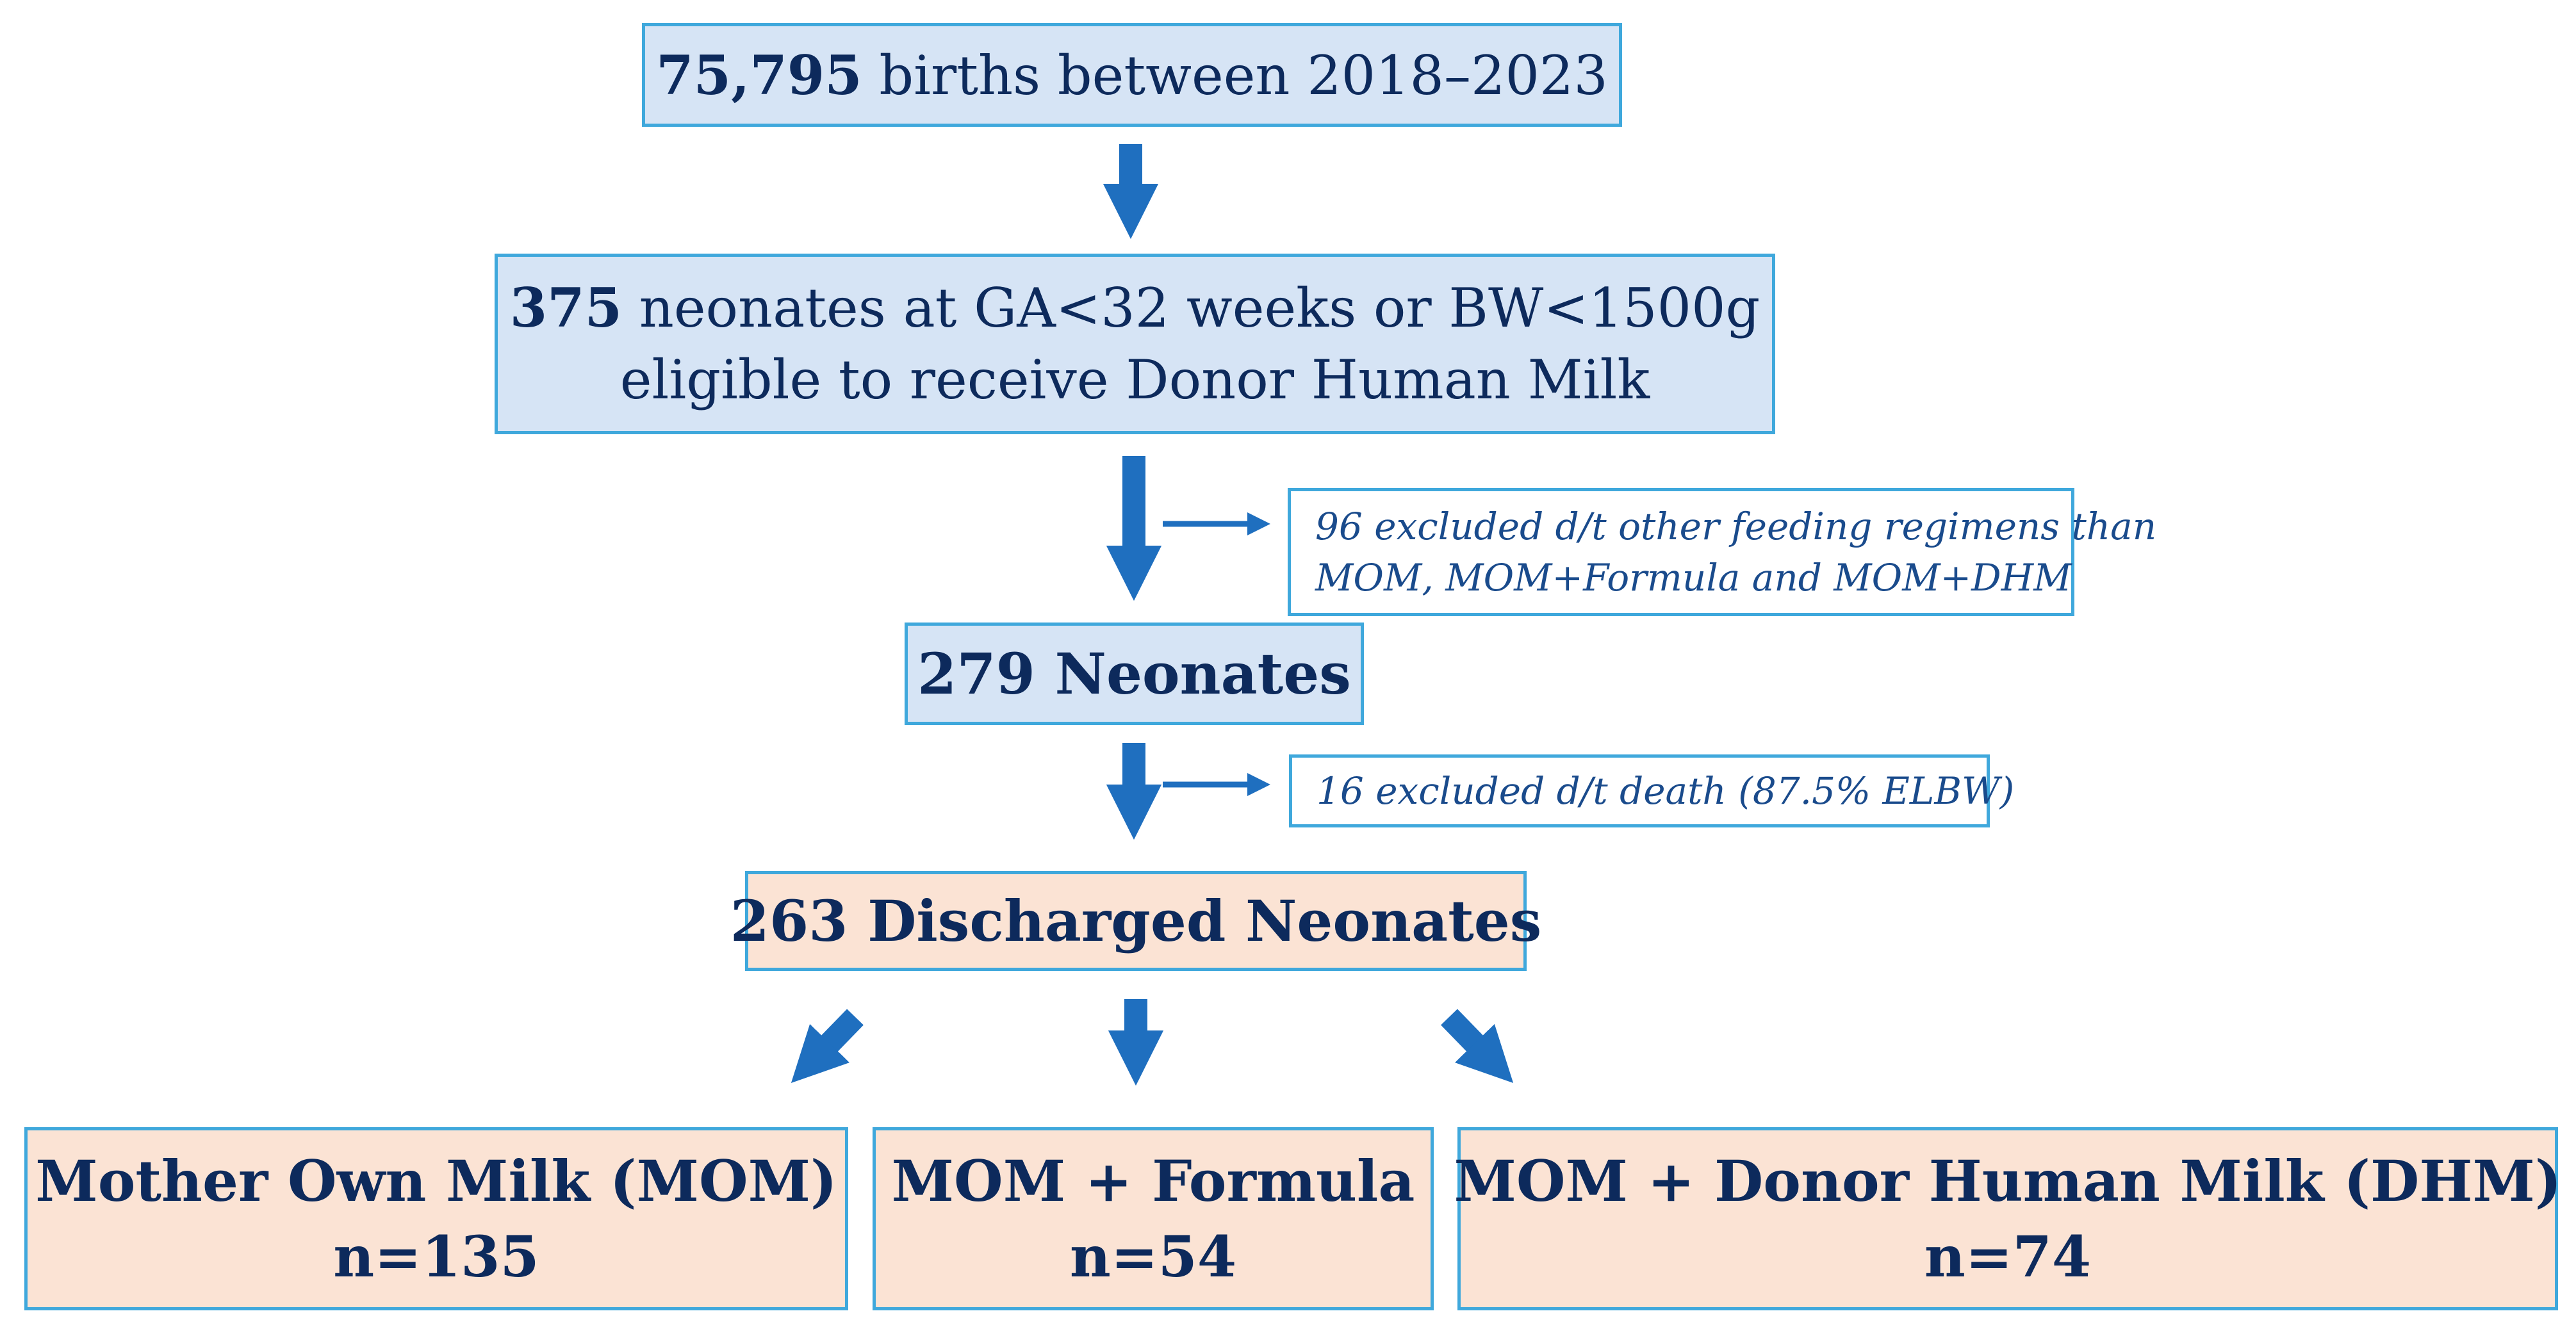 The width and height of the screenshot is (2576, 1327). I want to click on group-formula-box: MOM + Formula n=54, so click(1153, 1218).